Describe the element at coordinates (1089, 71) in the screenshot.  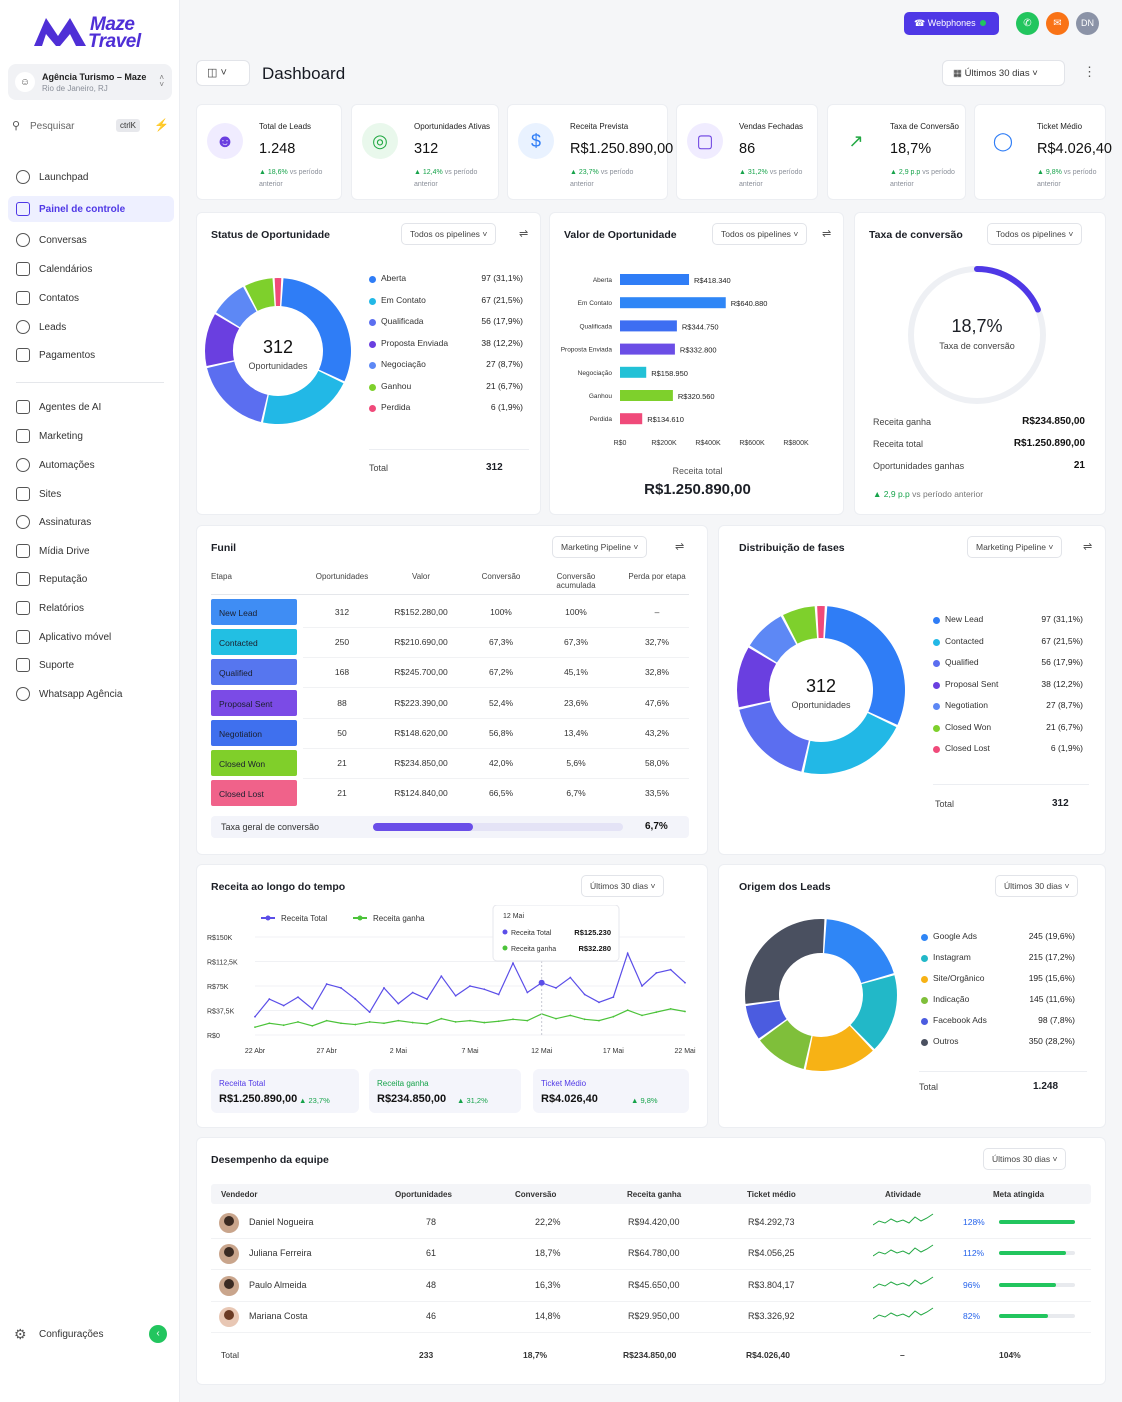
I see `more-options-icon: ⋮` at that location.